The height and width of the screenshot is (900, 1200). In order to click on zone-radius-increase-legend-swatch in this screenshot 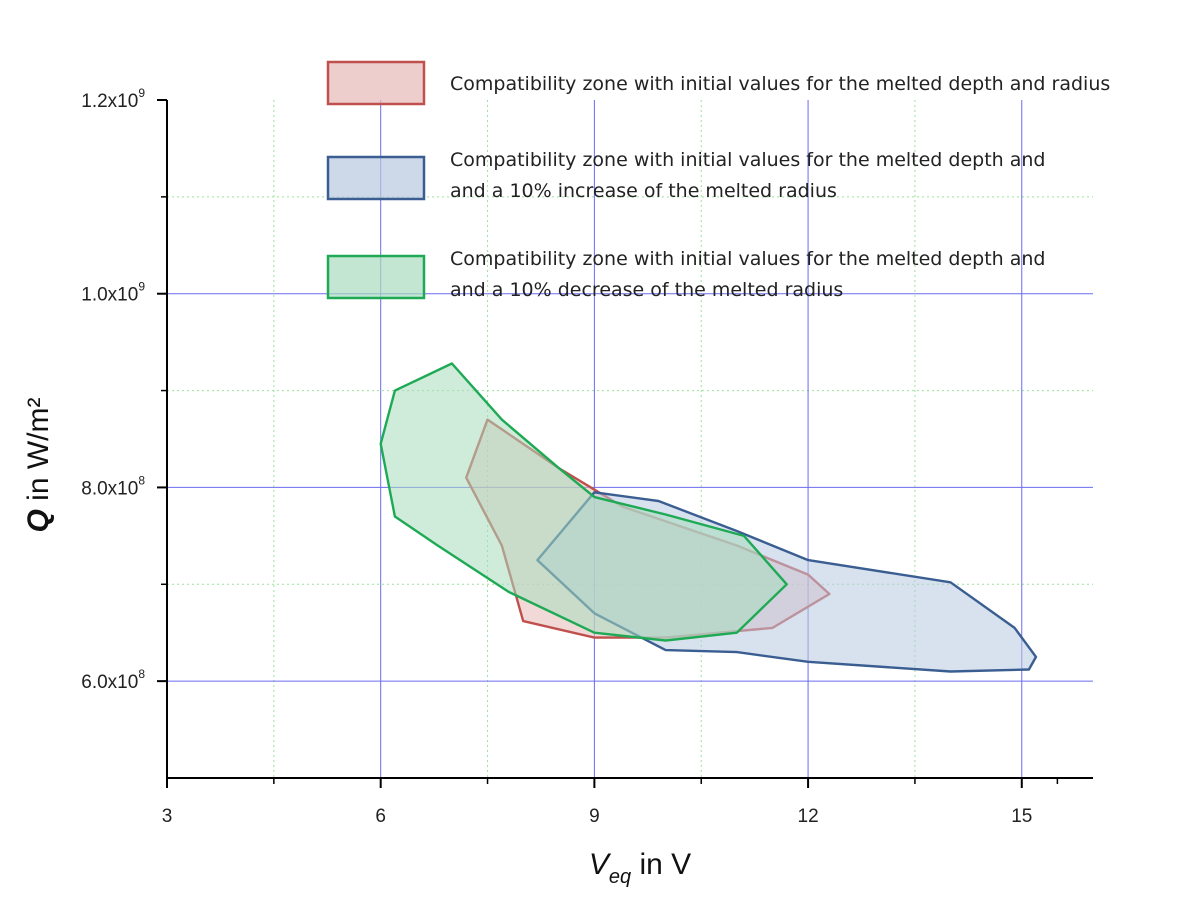, I will do `click(376, 178)`.